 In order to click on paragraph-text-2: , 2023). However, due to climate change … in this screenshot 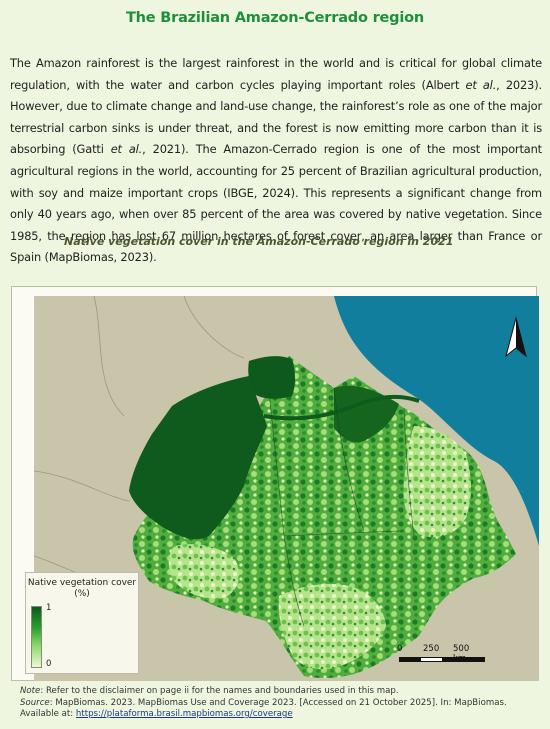, I will do `click(276, 117)`.